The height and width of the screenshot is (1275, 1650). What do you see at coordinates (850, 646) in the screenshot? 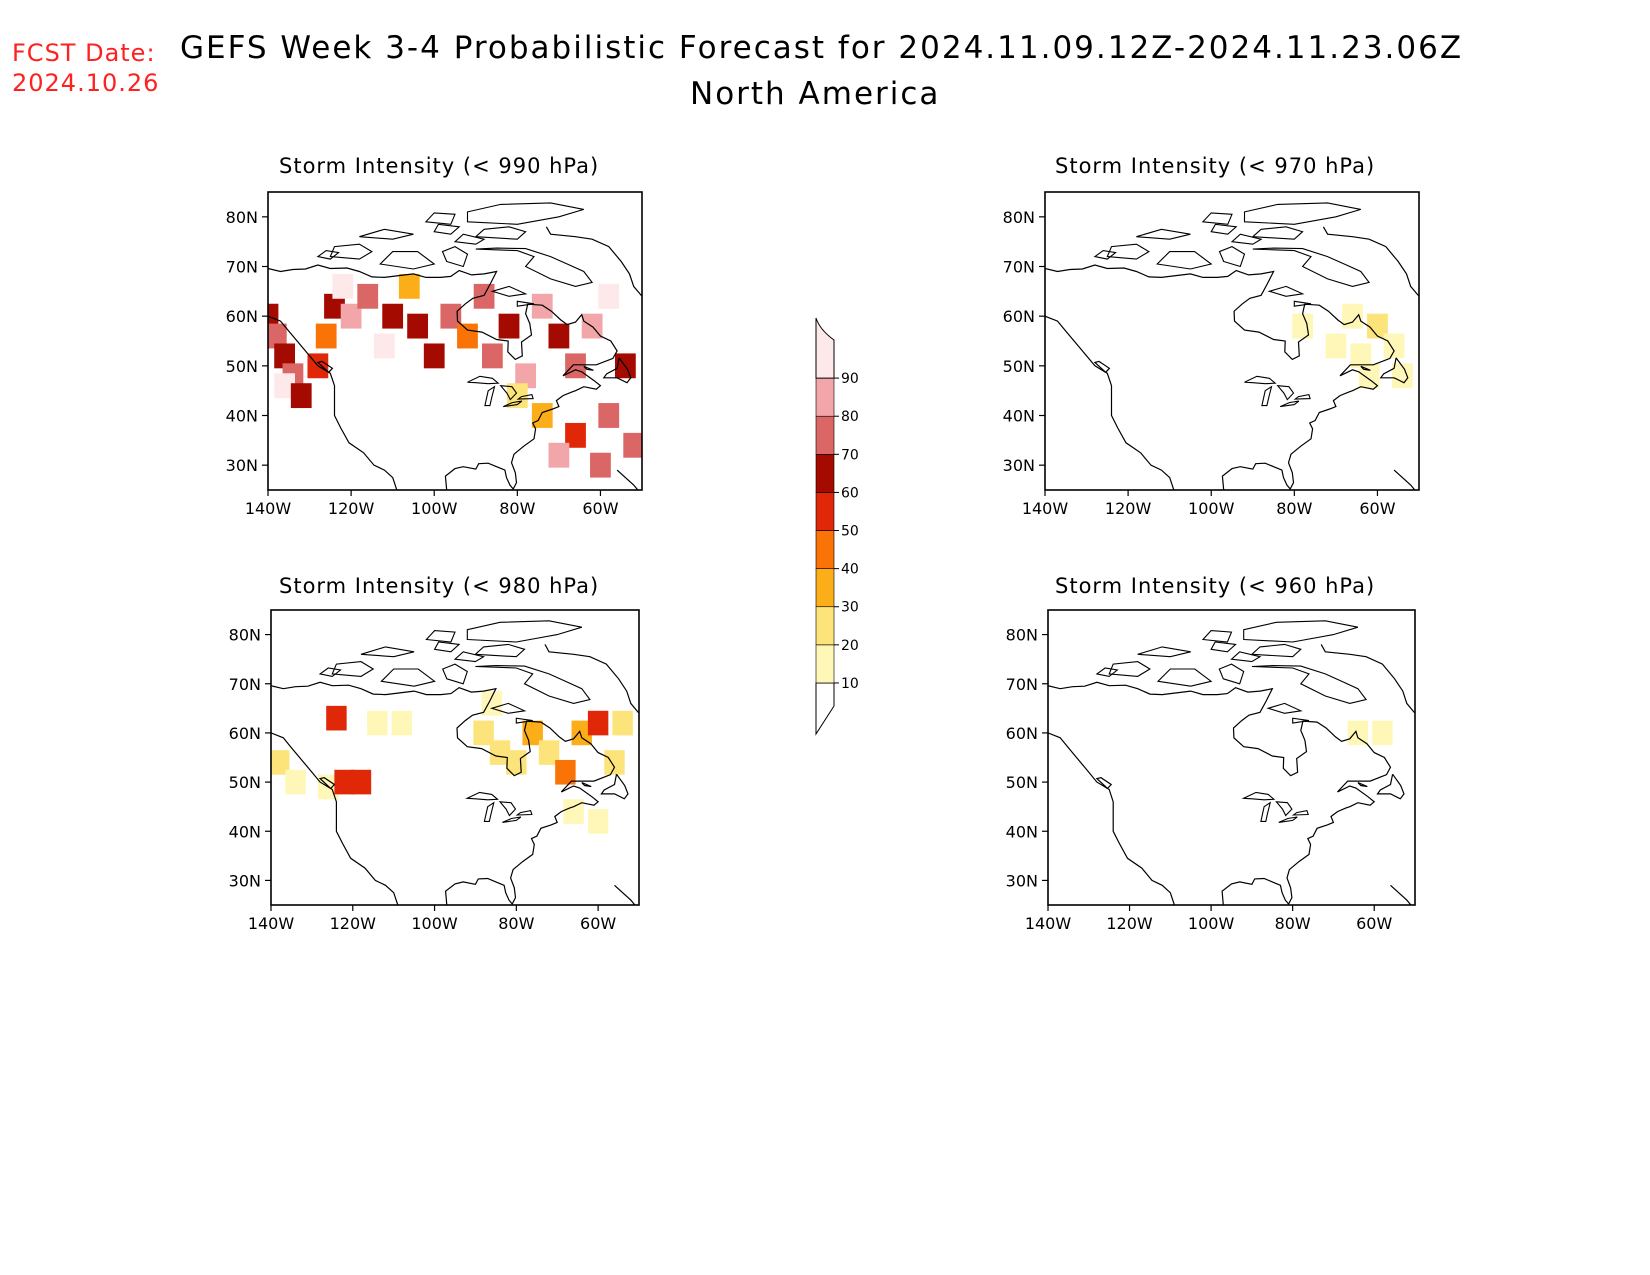
I see `colorbar-tick-label: 20` at bounding box center [850, 646].